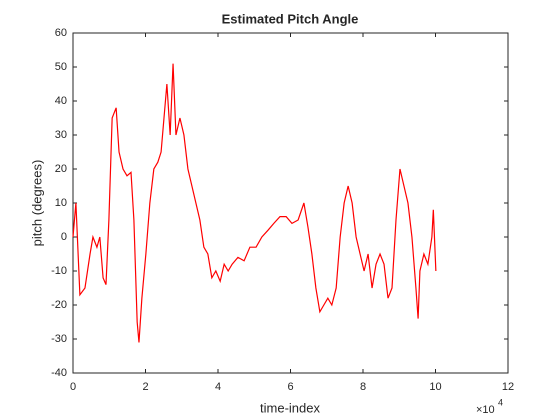 This screenshot has height=420, width=560. I want to click on y-tick-label: 20, so click(61, 169).